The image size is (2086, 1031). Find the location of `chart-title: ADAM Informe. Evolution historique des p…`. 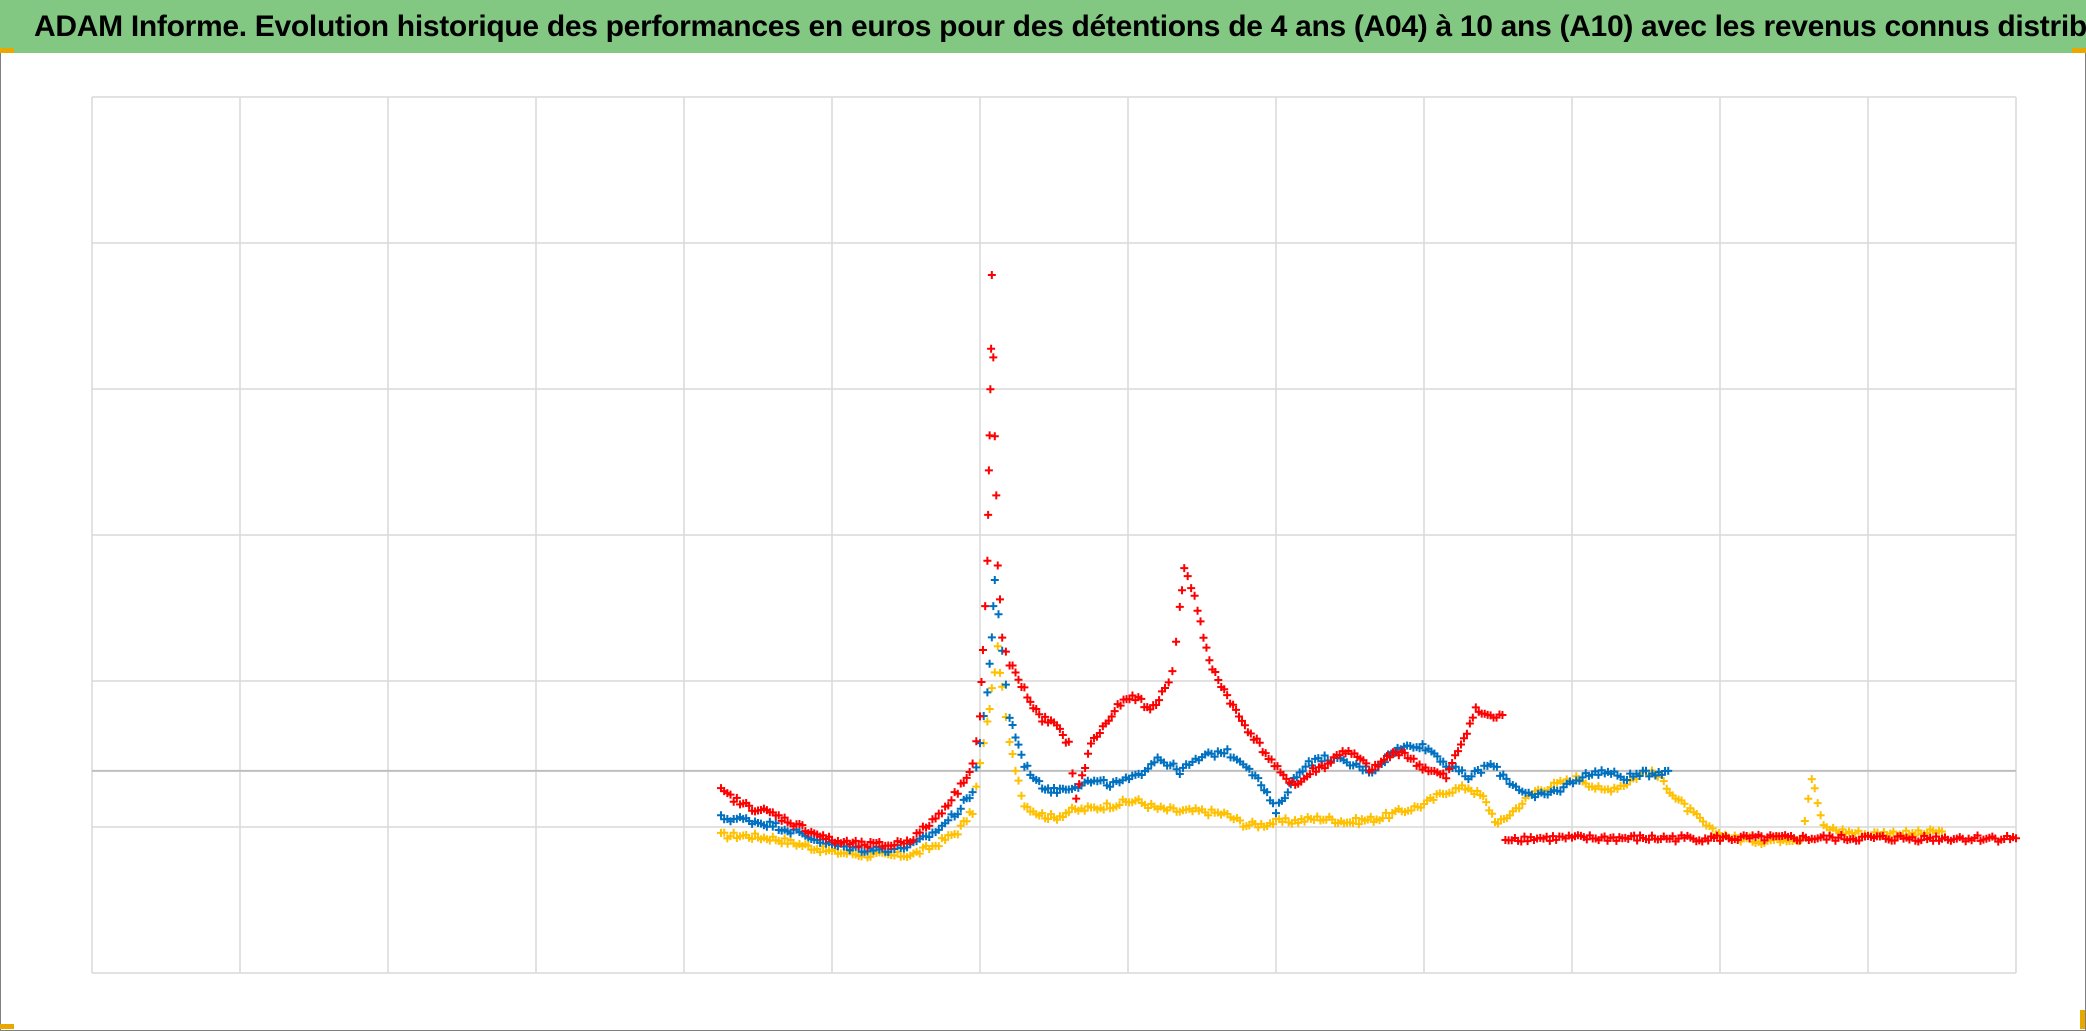

chart-title: ADAM Informe. Evolution historique des p… is located at coordinates (1060, 26).